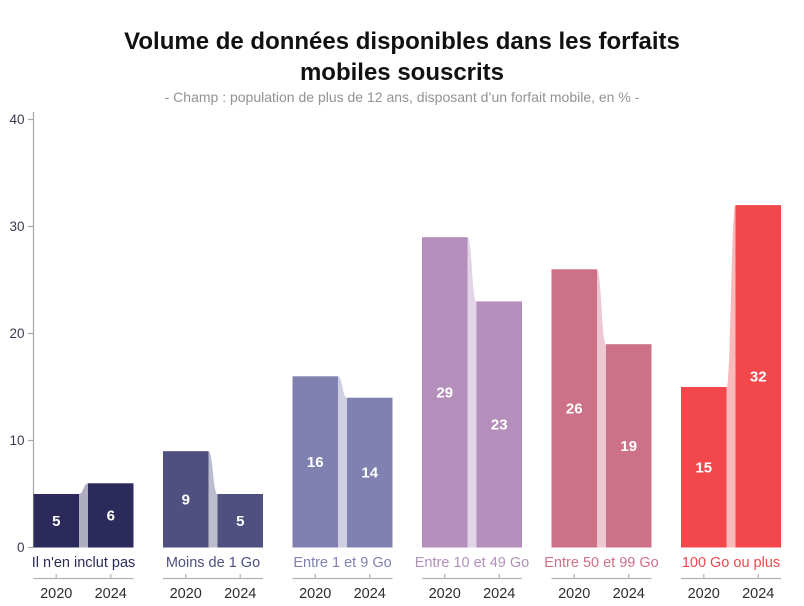  What do you see at coordinates (731, 563) in the screenshot?
I see `category-label: 100 Go ou plus` at bounding box center [731, 563].